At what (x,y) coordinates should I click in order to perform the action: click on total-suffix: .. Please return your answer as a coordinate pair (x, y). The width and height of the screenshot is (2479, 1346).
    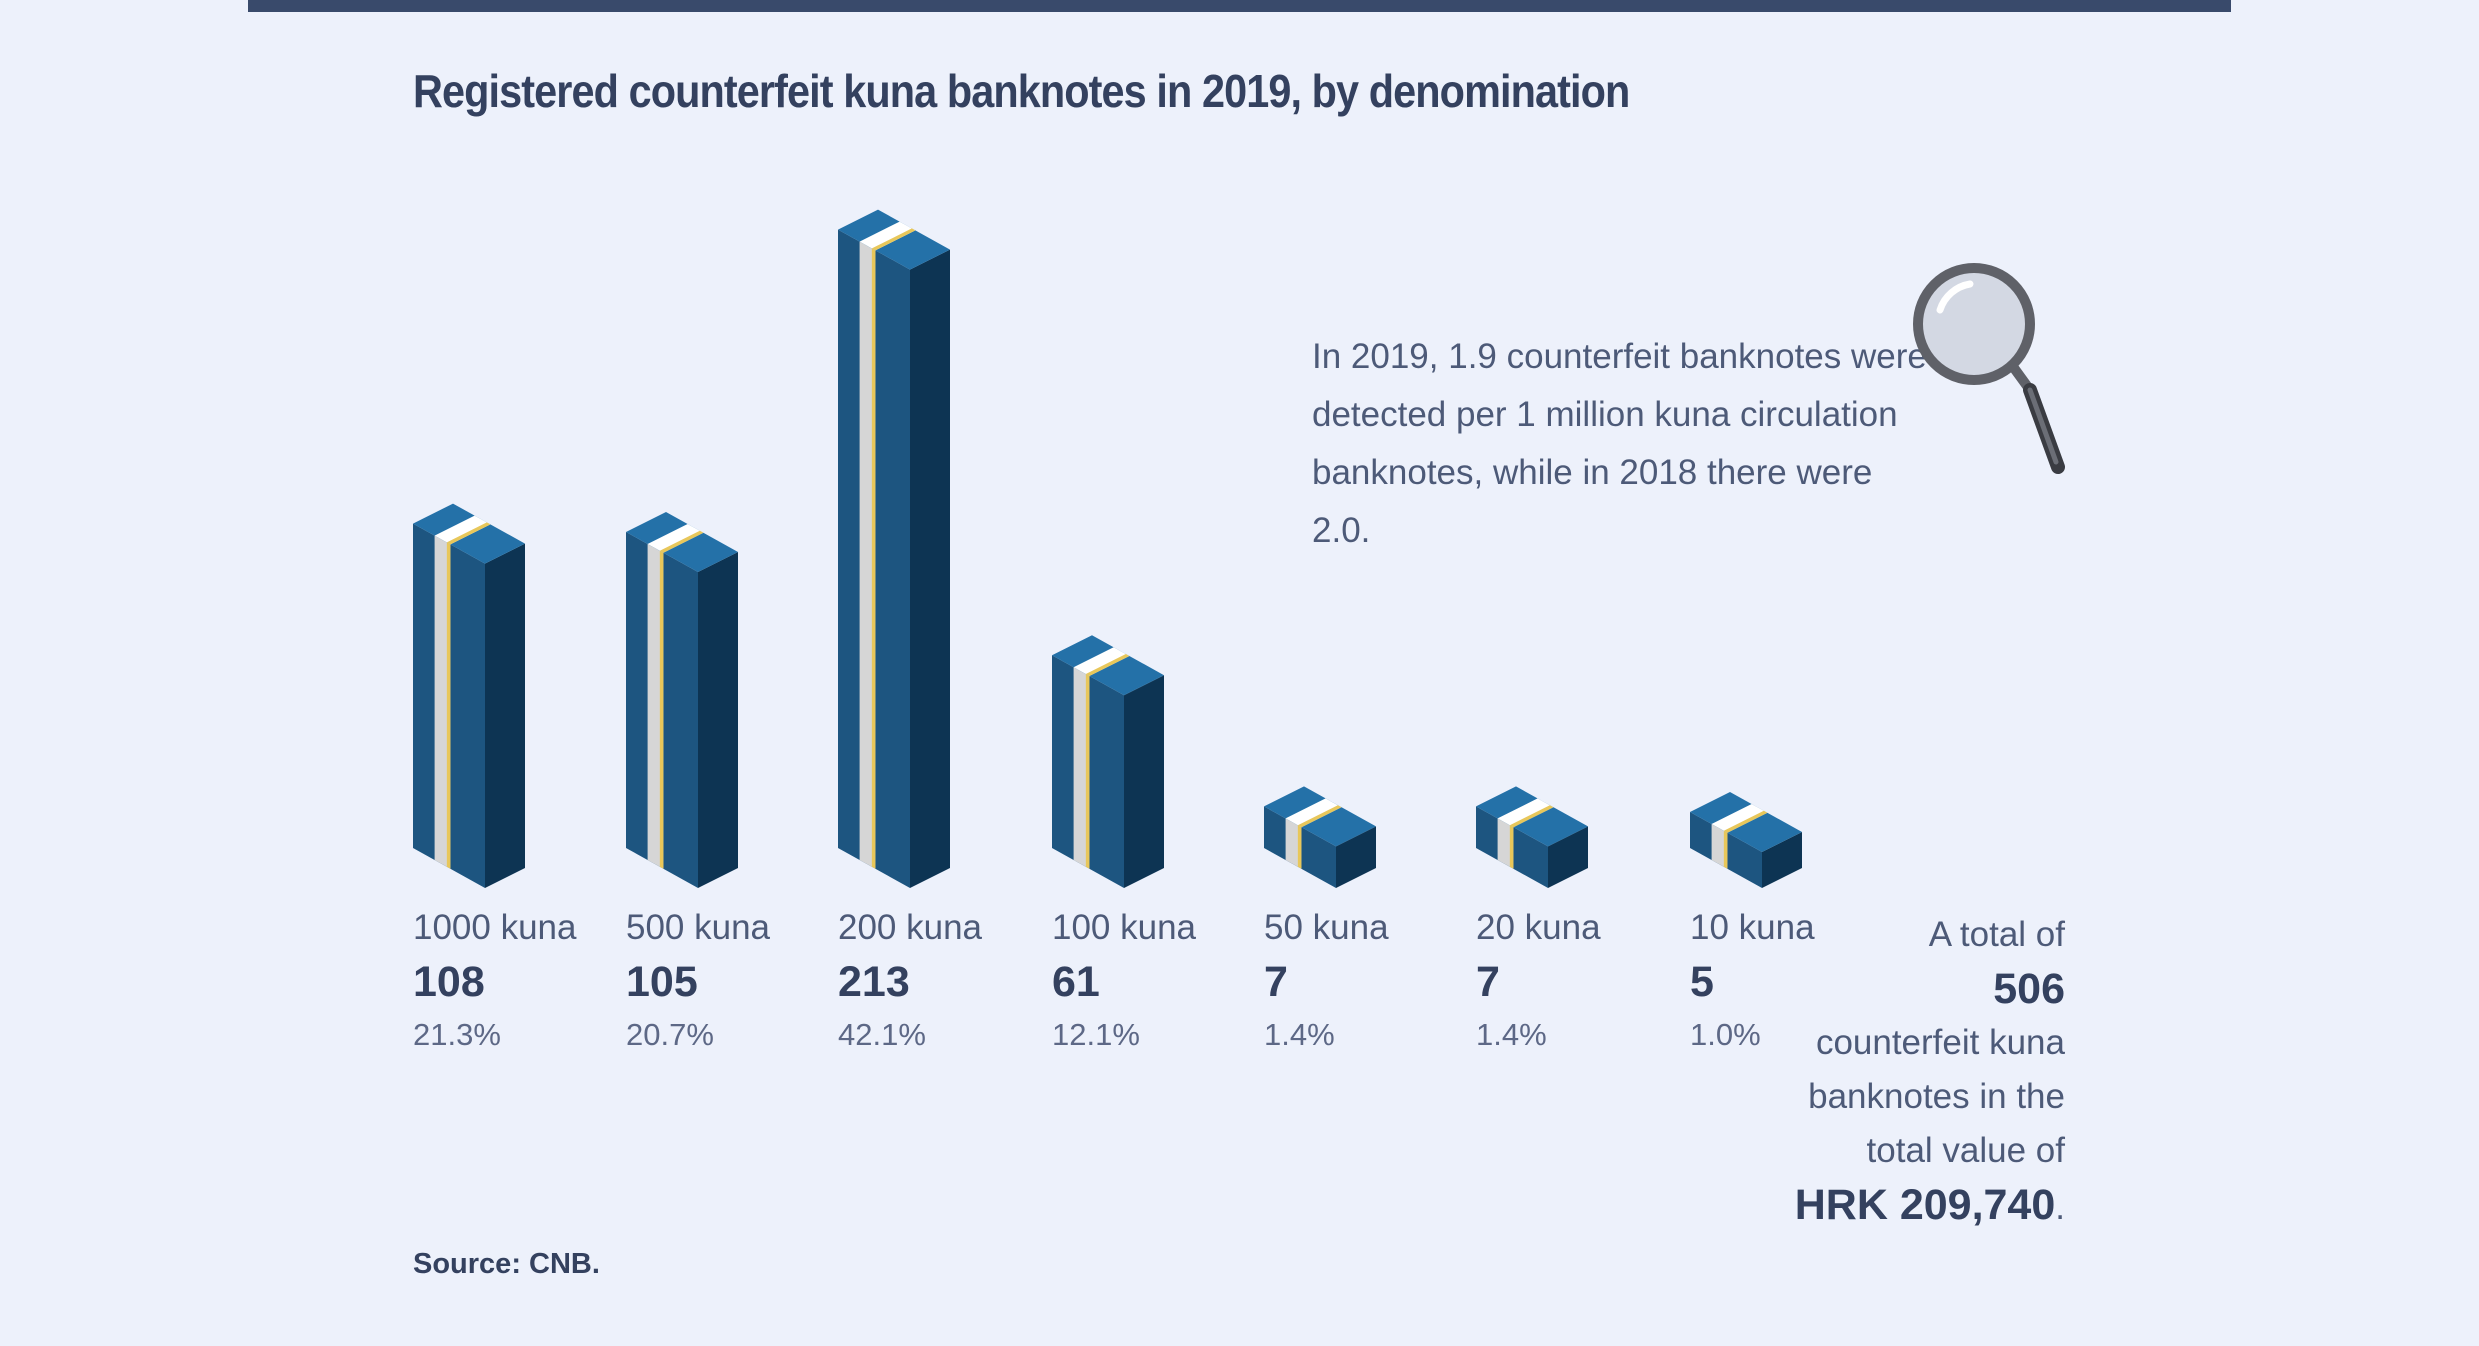
    Looking at the image, I should click on (2060, 1207).